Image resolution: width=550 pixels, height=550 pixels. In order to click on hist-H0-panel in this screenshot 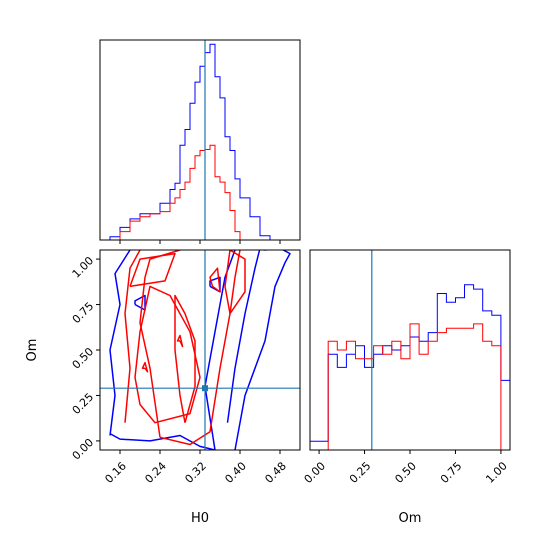, I will do `click(200, 142)`.